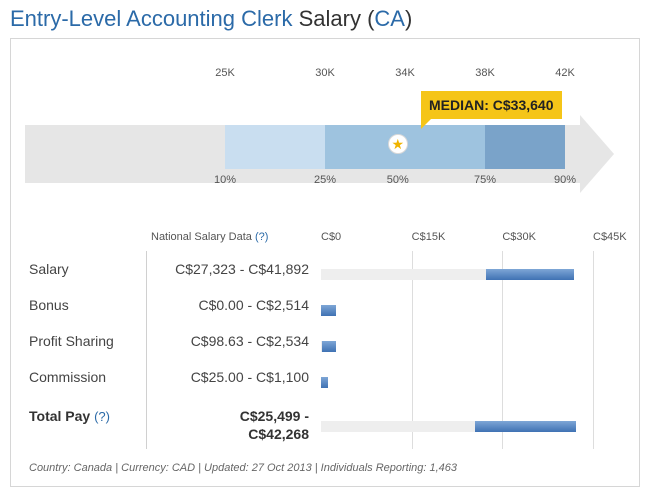  I want to click on row-help-link: (?), so click(102, 416).